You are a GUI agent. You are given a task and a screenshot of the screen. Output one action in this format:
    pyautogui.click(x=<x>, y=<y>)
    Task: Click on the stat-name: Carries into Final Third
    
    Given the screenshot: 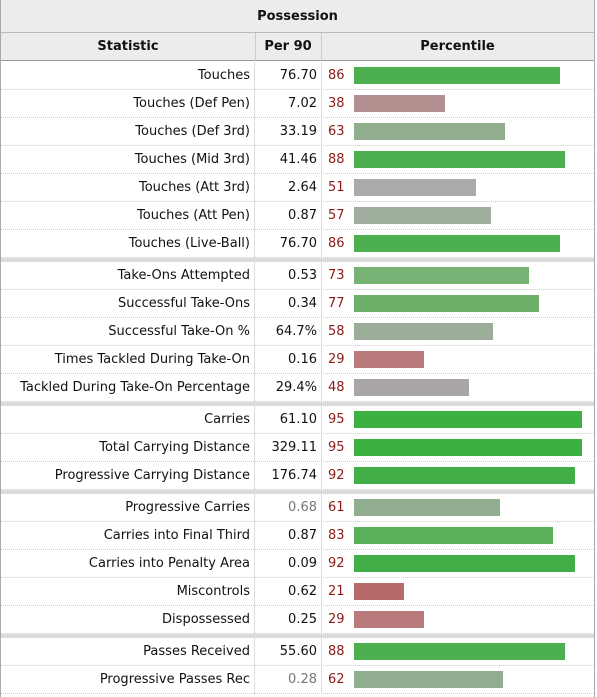 What is the action you would take?
    pyautogui.click(x=128, y=536)
    